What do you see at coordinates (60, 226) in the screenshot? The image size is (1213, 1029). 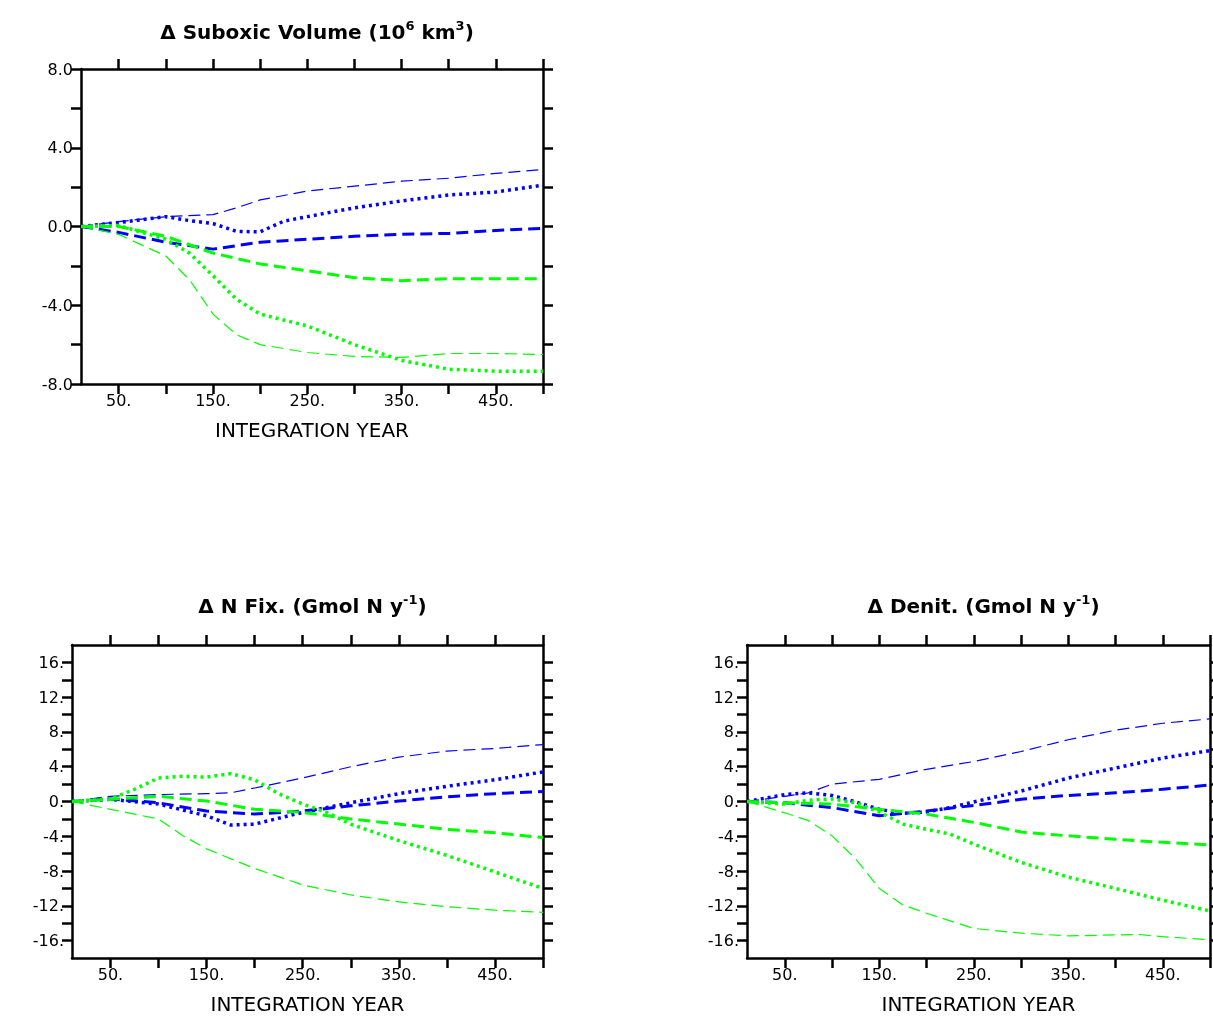 I see `y-tick-label: 0.0` at bounding box center [60, 226].